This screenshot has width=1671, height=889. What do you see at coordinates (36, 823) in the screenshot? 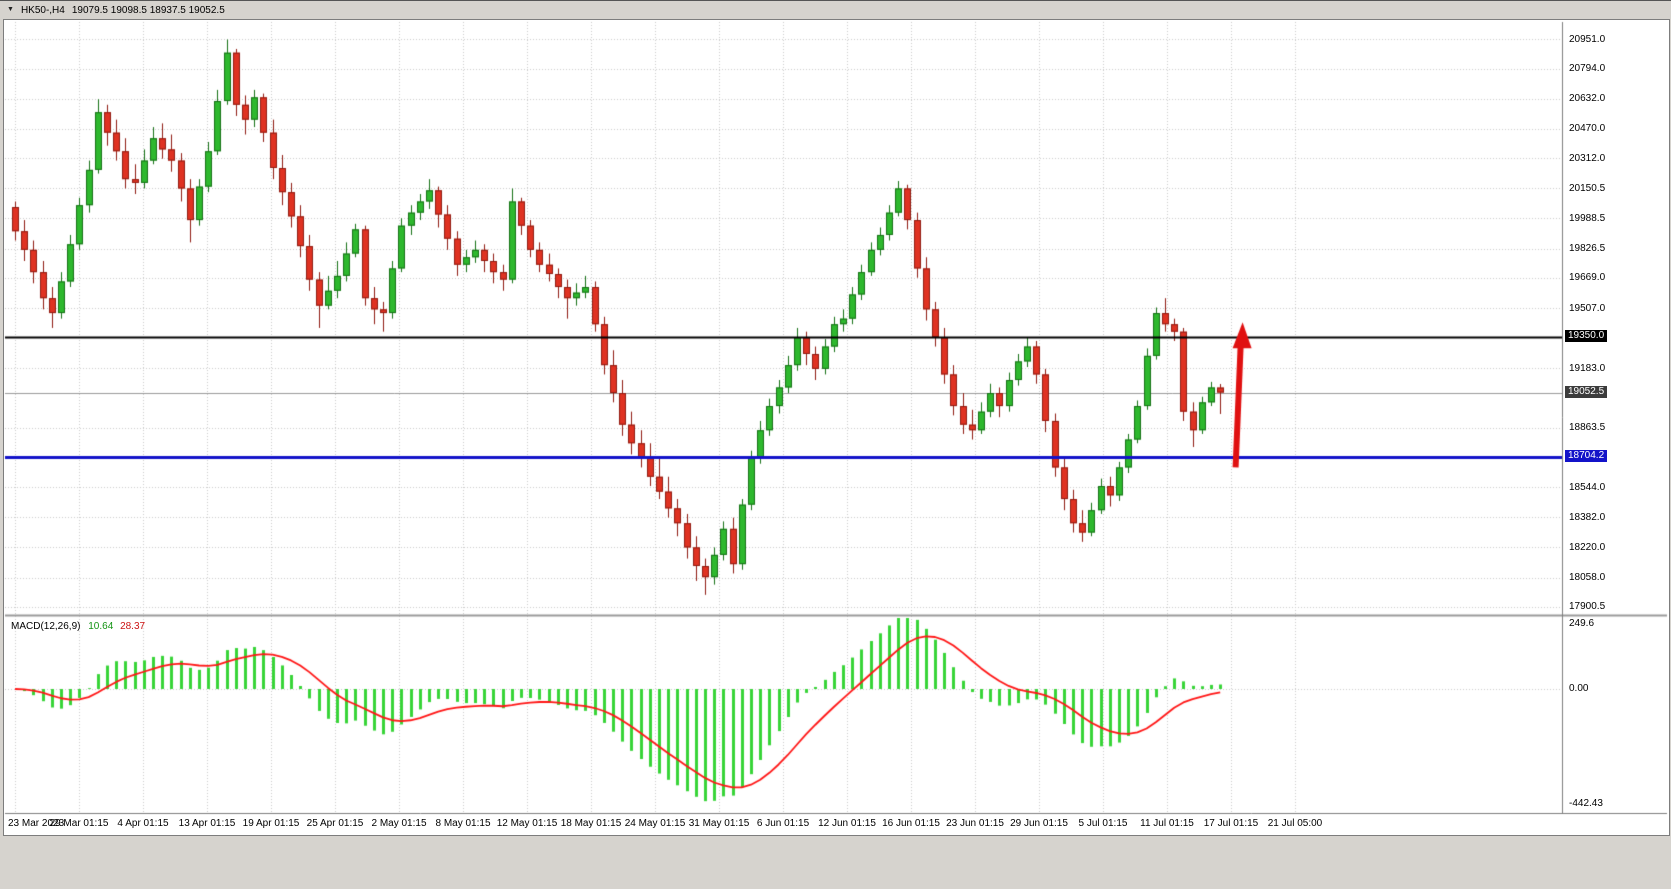
I see `time-axis-label: 23 Mar 2023` at bounding box center [36, 823].